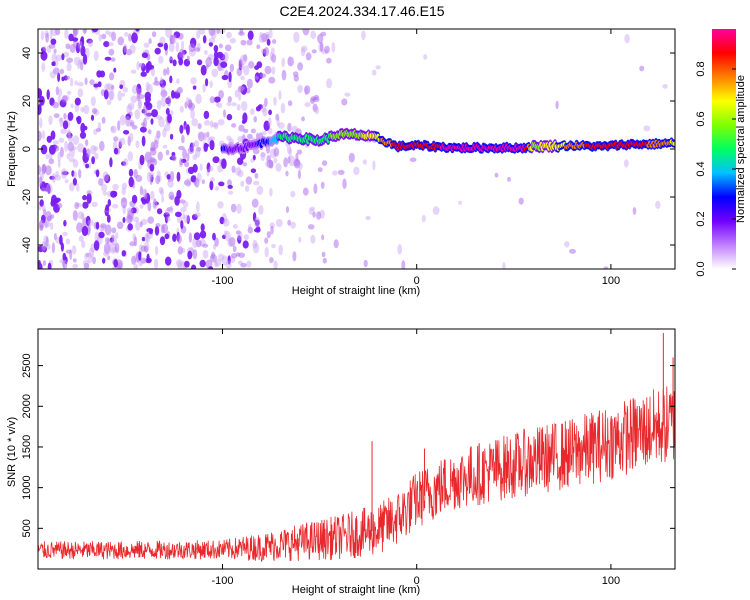 The image size is (750, 600). Describe the element at coordinates (27, 197) in the screenshot. I see `top-y-tick-label: -20` at that location.